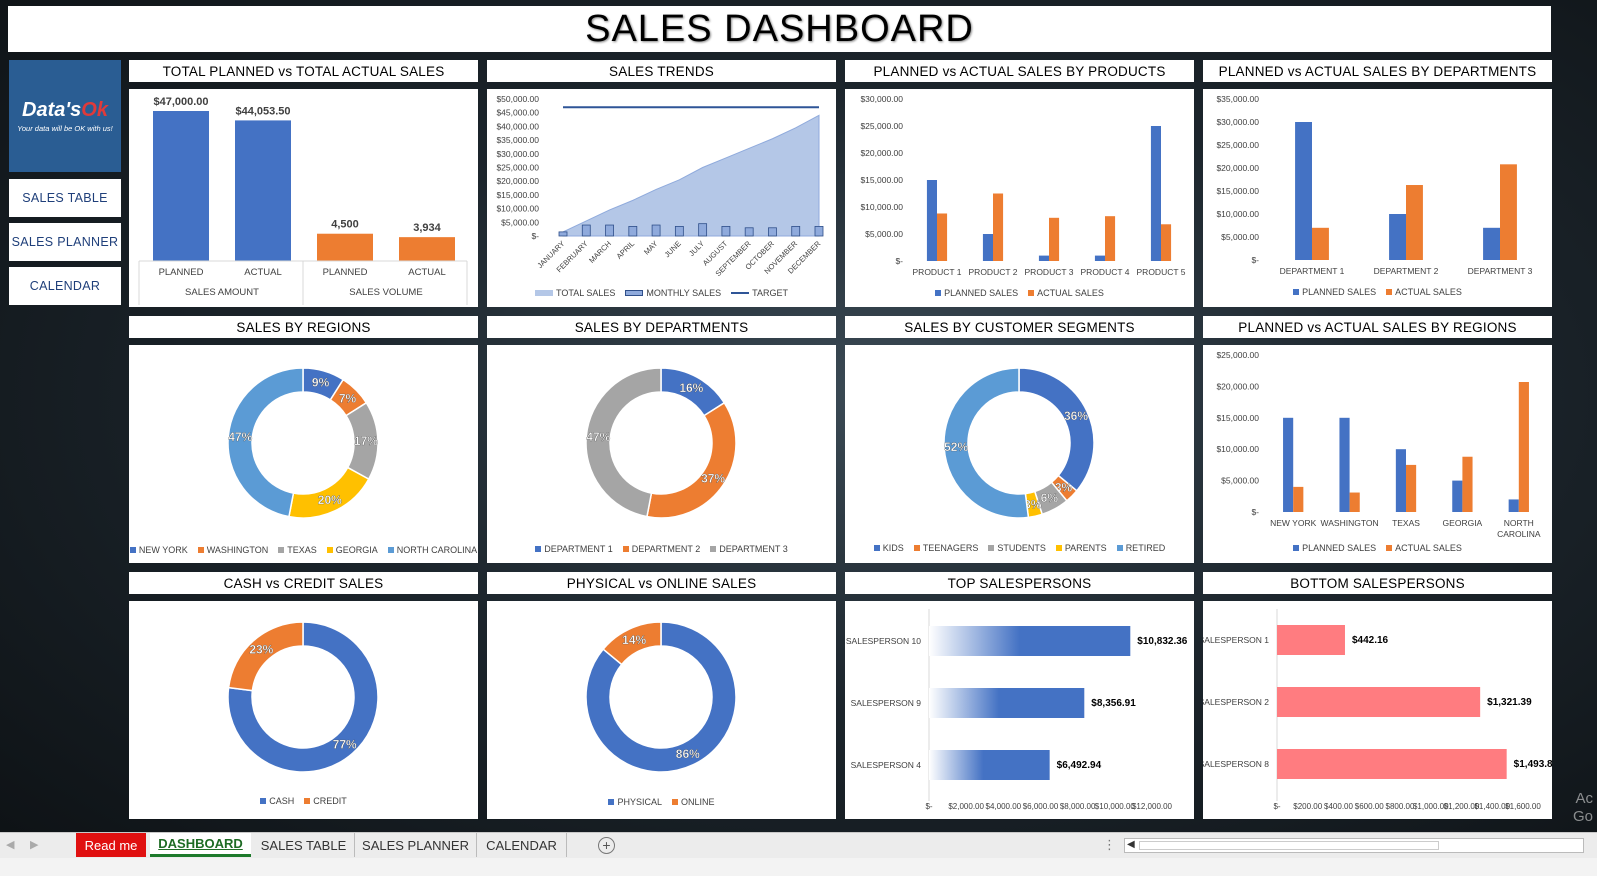 Image resolution: width=1597 pixels, height=876 pixels. I want to click on y-tick-label: $15,000.00, so click(1237, 418).